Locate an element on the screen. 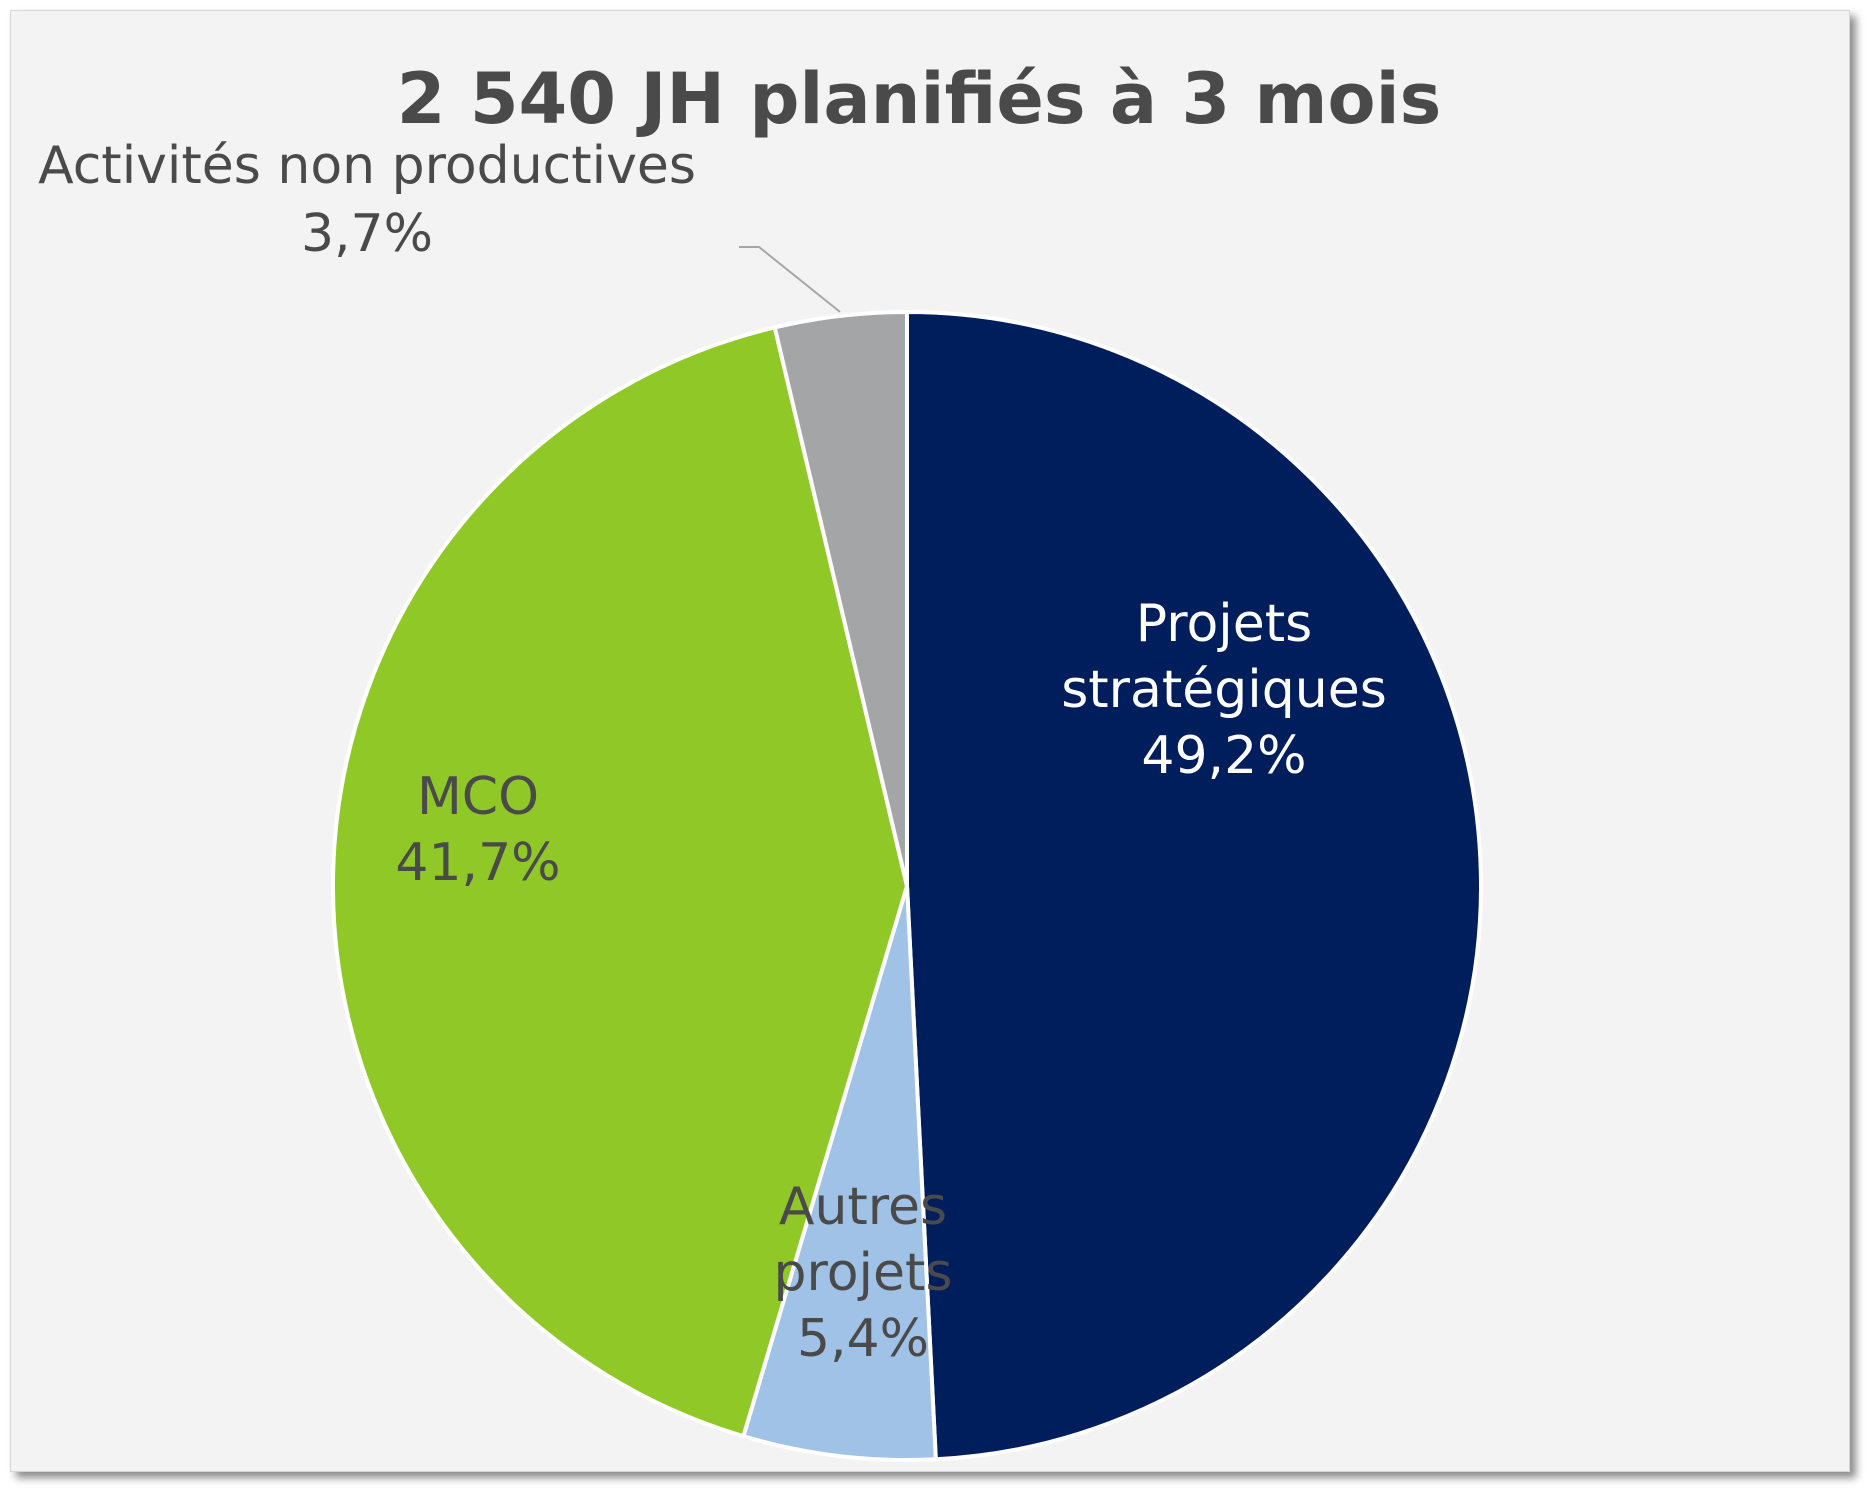 The width and height of the screenshot is (1870, 1496). slice-label-strategic-projects: Projets stratégiques 49,2% is located at coordinates (1224, 690).